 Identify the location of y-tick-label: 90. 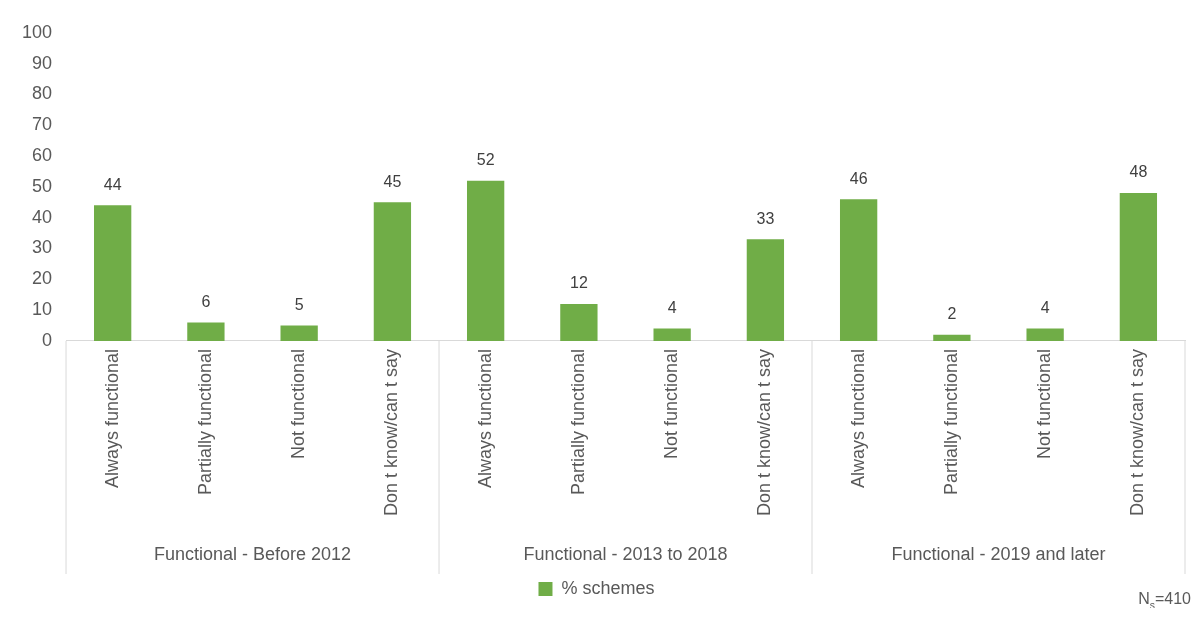
(42, 62).